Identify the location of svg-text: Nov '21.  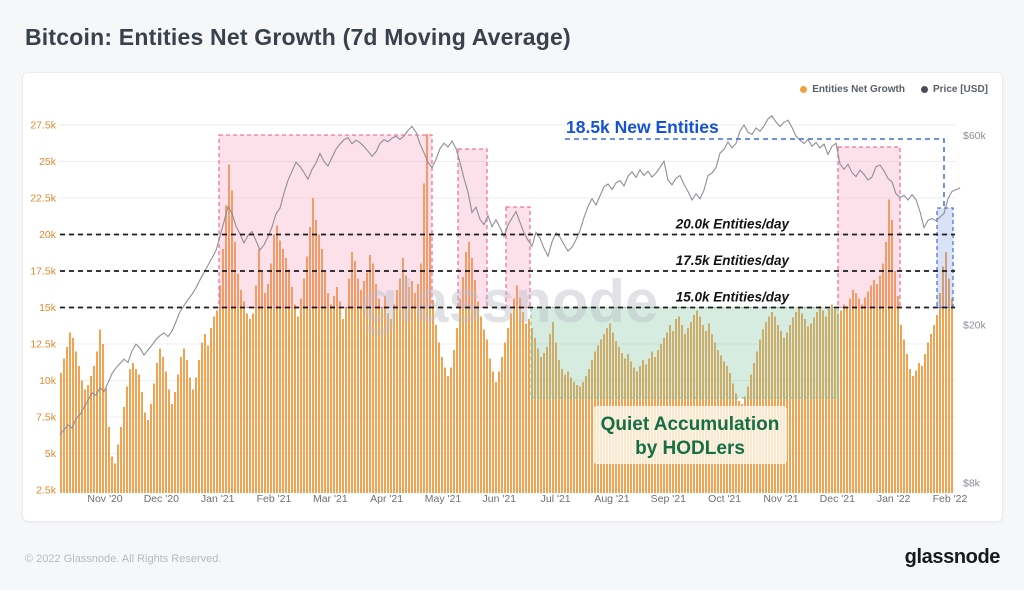
(780, 499).